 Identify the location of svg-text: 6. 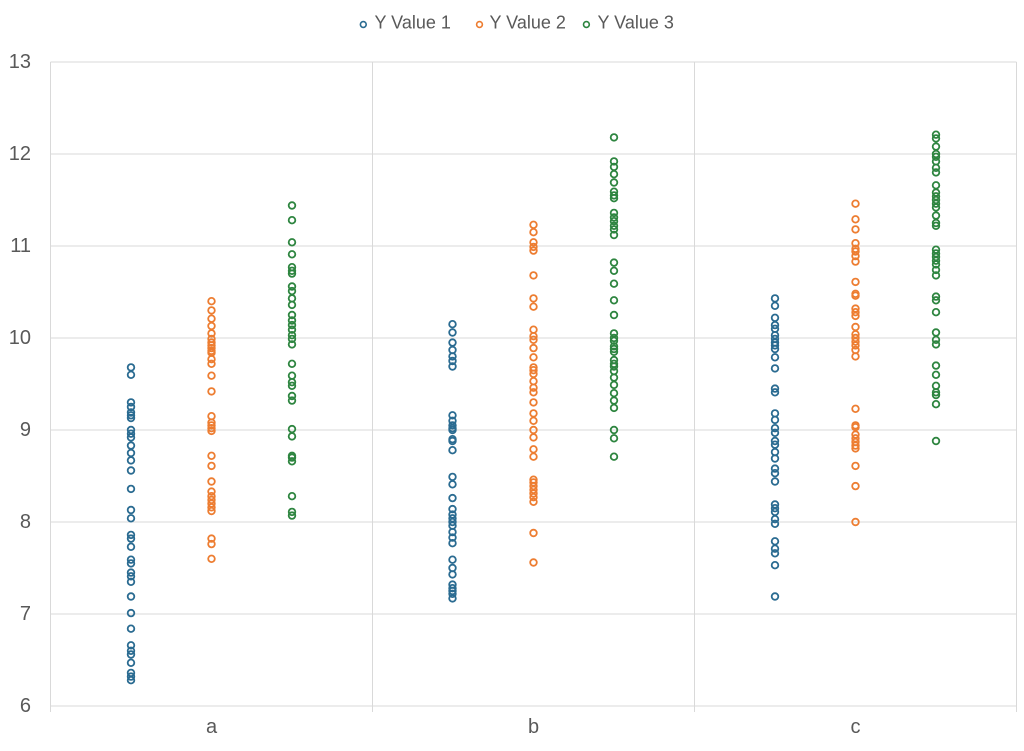
(25, 706).